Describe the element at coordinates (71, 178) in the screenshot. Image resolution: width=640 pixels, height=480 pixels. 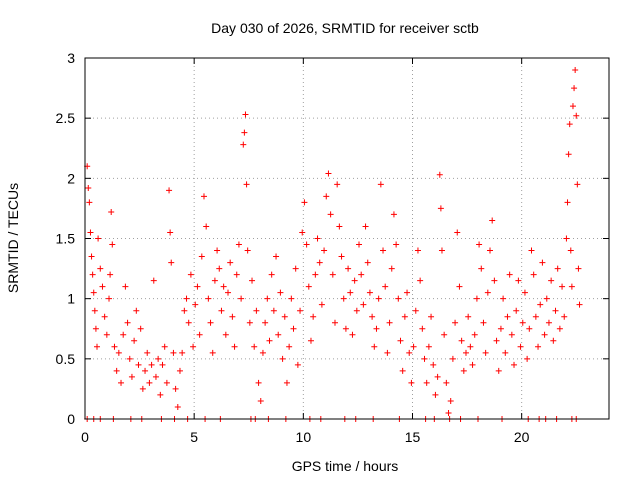
I see `y-tick-label: 2` at that location.